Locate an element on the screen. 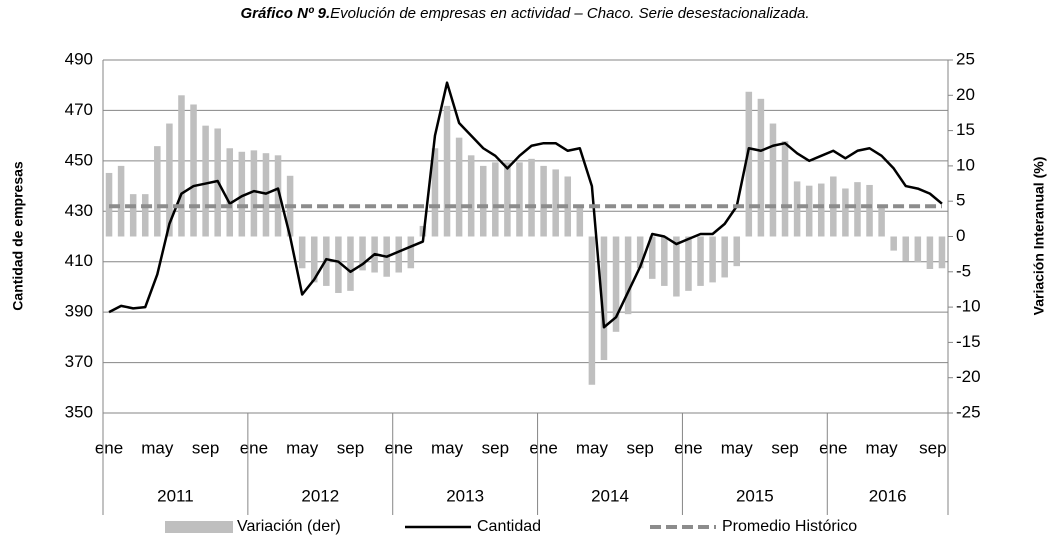 The image size is (1050, 541). y2-tick-label: -25 is located at coordinates (968, 411).